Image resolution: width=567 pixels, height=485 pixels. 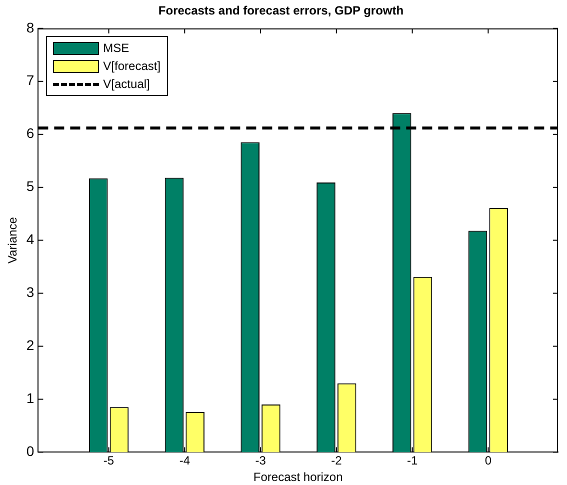 I want to click on y-tick-label: 8, so click(x=30, y=27).